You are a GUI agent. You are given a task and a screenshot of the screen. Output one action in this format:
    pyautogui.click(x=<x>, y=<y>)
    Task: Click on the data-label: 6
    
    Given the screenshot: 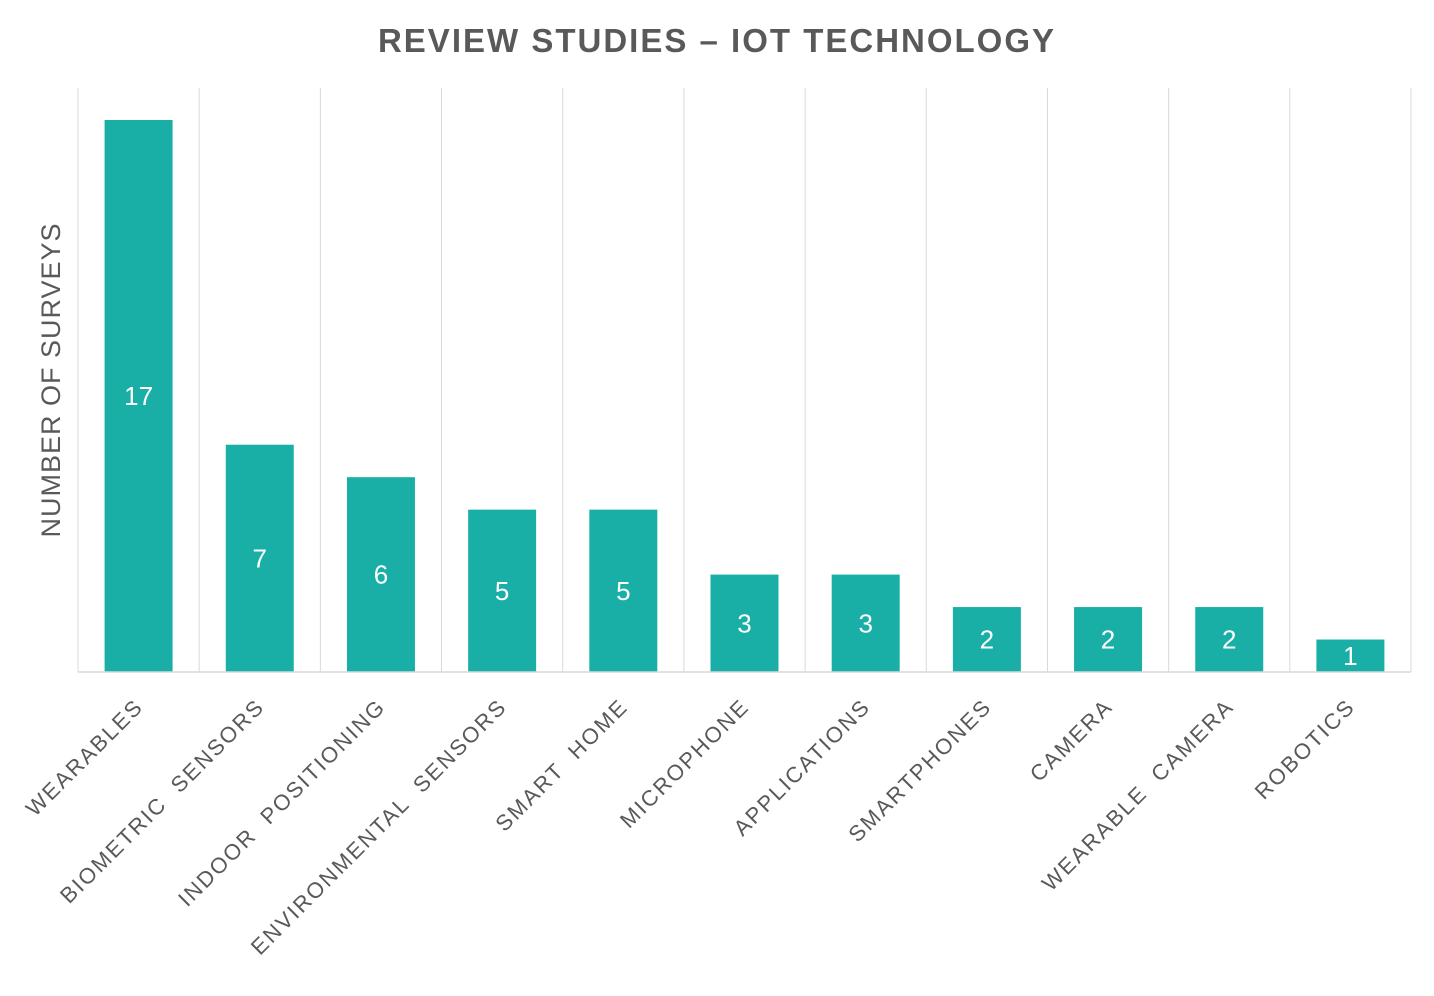 What is the action you would take?
    pyautogui.click(x=381, y=575)
    